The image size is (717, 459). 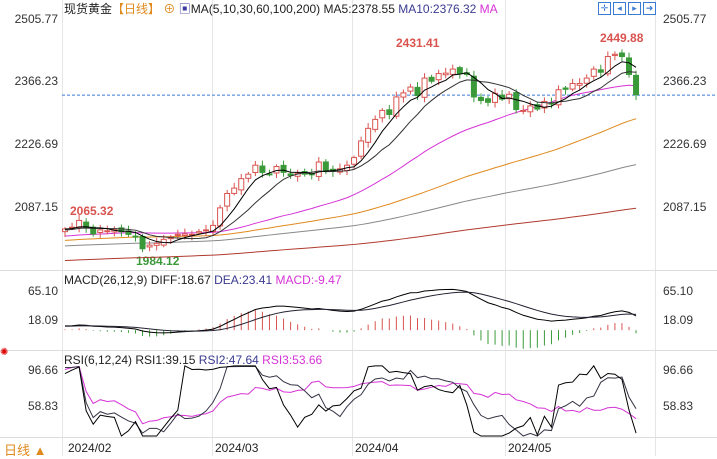 I want to click on footer-period: 日线, so click(x=17, y=450).